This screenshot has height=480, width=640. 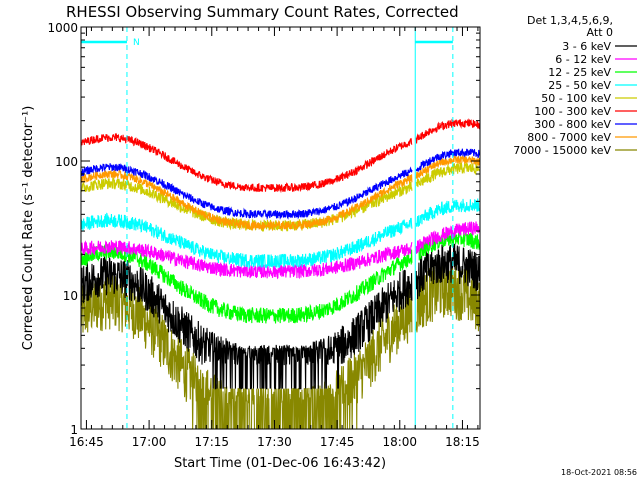 I want to click on legend-header: Det 1,3,4,5,6,9,, so click(x=570, y=20).